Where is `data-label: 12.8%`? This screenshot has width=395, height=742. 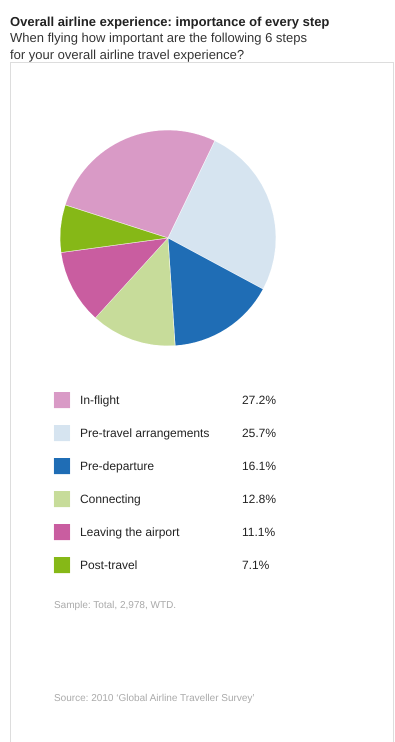
data-label: 12.8% is located at coordinates (259, 499).